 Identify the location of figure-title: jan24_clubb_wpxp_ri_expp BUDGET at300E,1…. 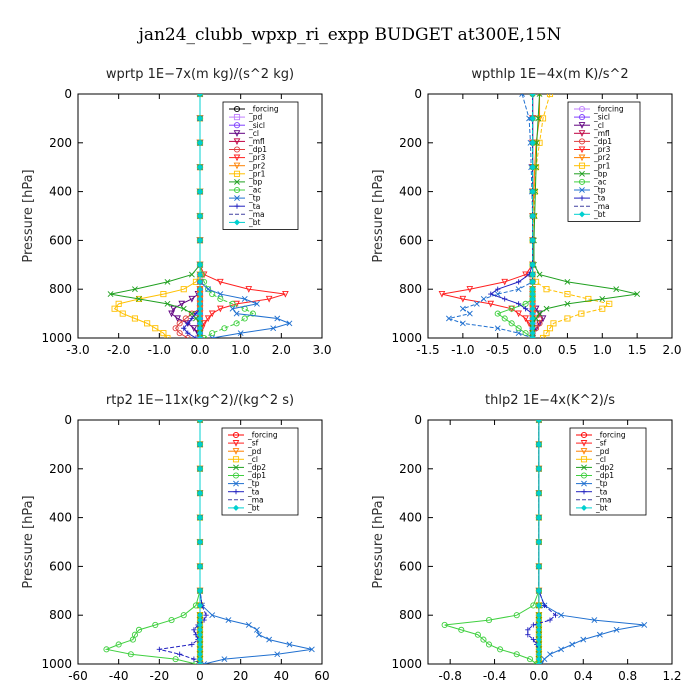
(349, 35).